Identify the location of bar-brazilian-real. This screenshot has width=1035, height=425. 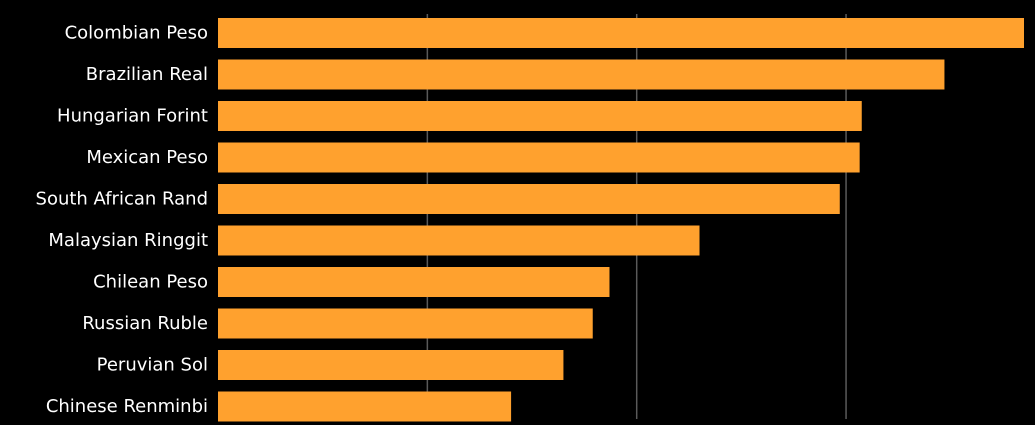
(581, 74).